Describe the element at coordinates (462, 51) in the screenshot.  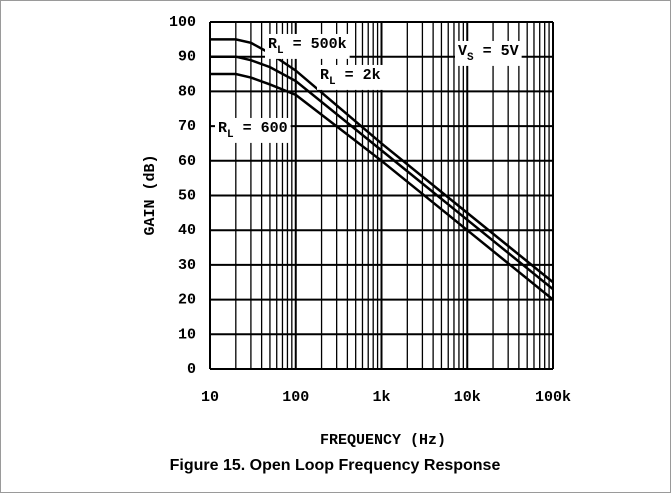
I see `annotation-text: V` at that location.